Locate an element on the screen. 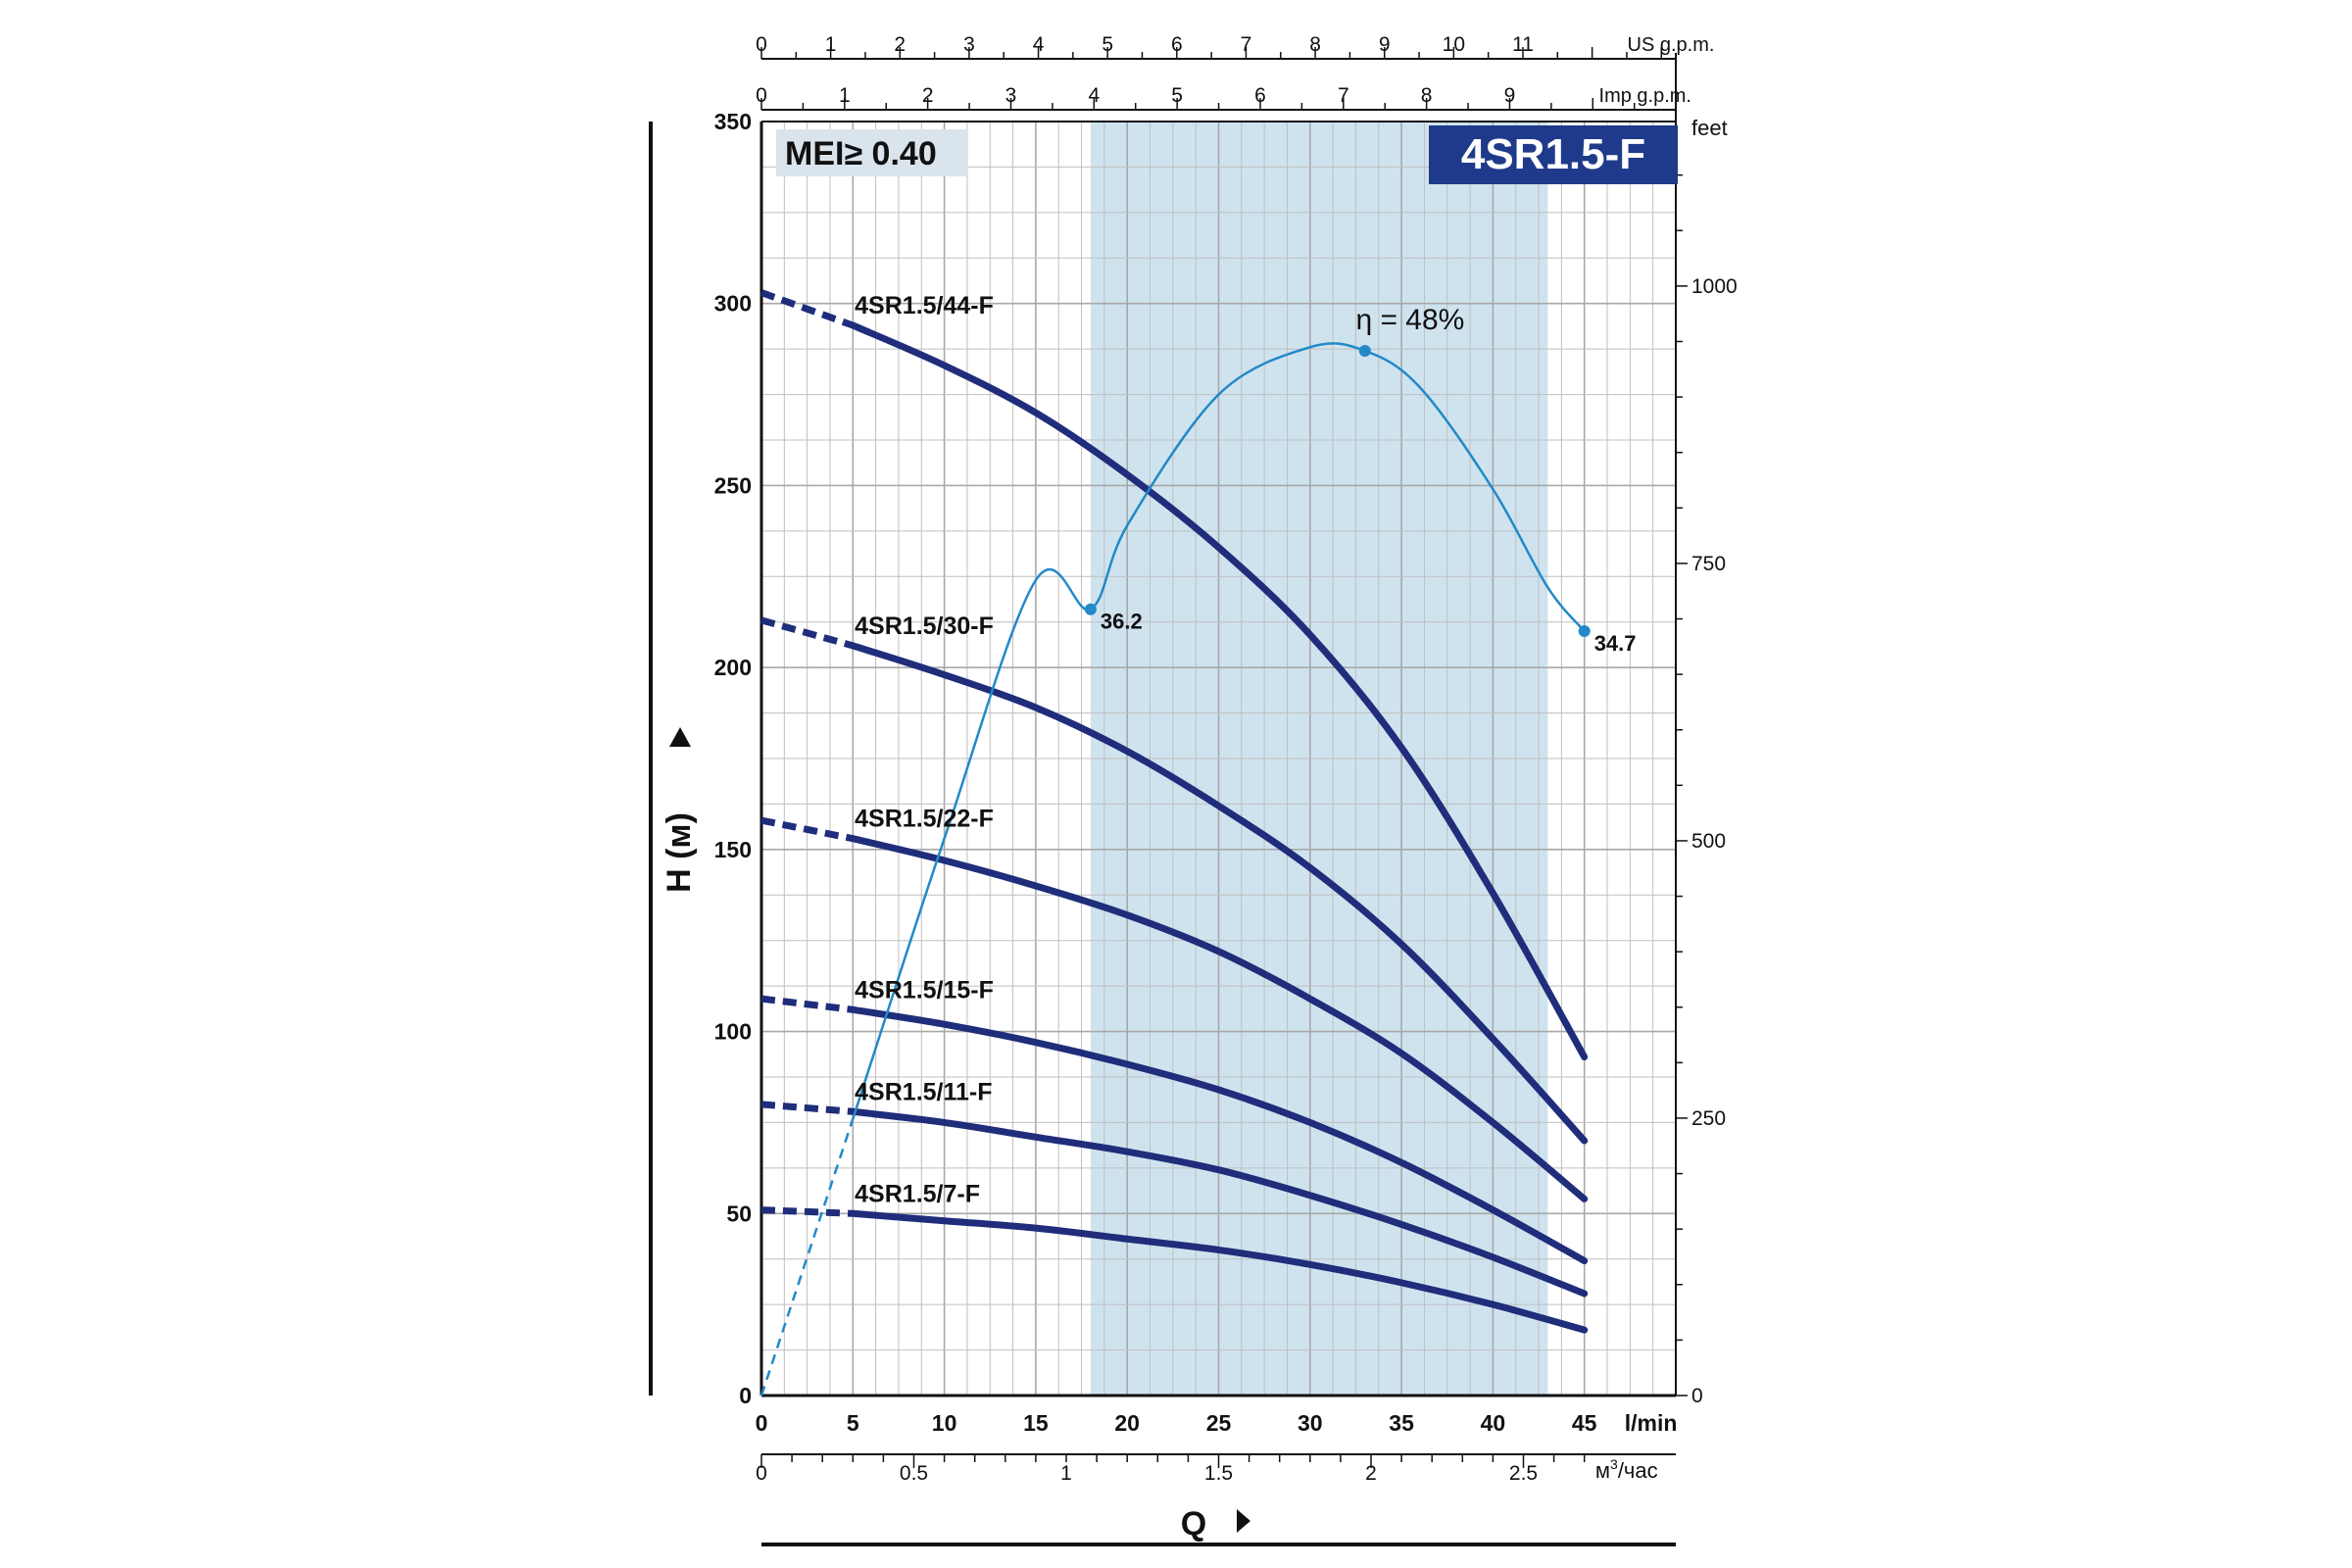  y-tick-label: 150 is located at coordinates (733, 849).